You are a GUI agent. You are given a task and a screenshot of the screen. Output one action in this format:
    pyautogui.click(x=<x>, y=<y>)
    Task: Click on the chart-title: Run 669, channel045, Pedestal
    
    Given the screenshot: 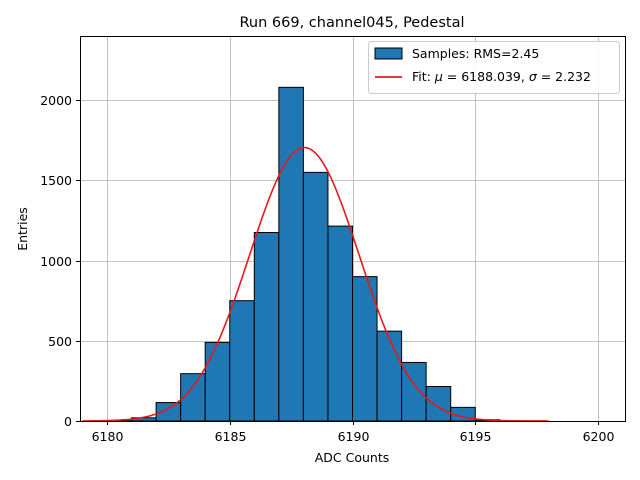 What is the action you would take?
    pyautogui.click(x=351, y=23)
    